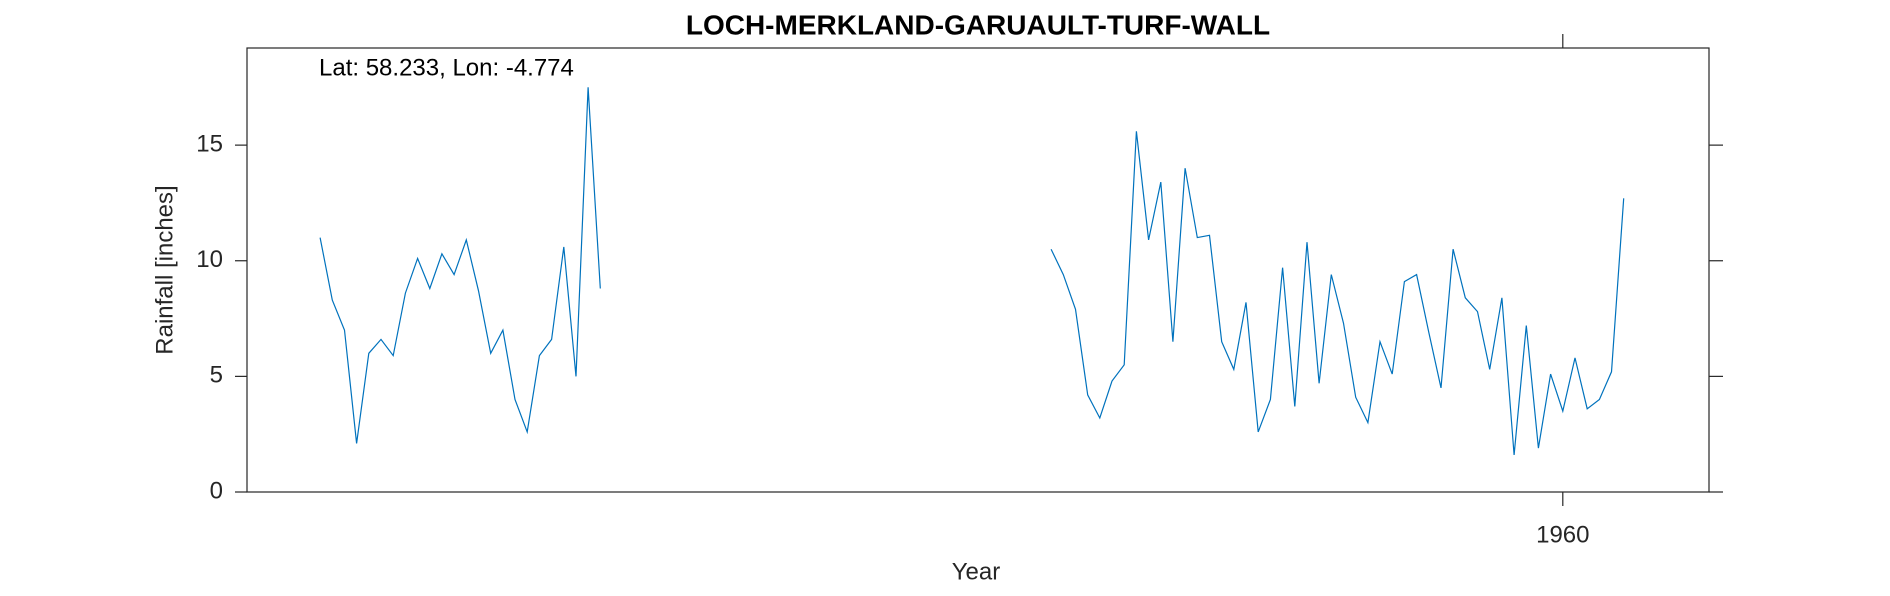 This screenshot has height=596, width=1890. What do you see at coordinates (978, 24) in the screenshot?
I see `chart-title: LOCH-MERKLAND-GARUAULT-TURF-WALL` at bounding box center [978, 24].